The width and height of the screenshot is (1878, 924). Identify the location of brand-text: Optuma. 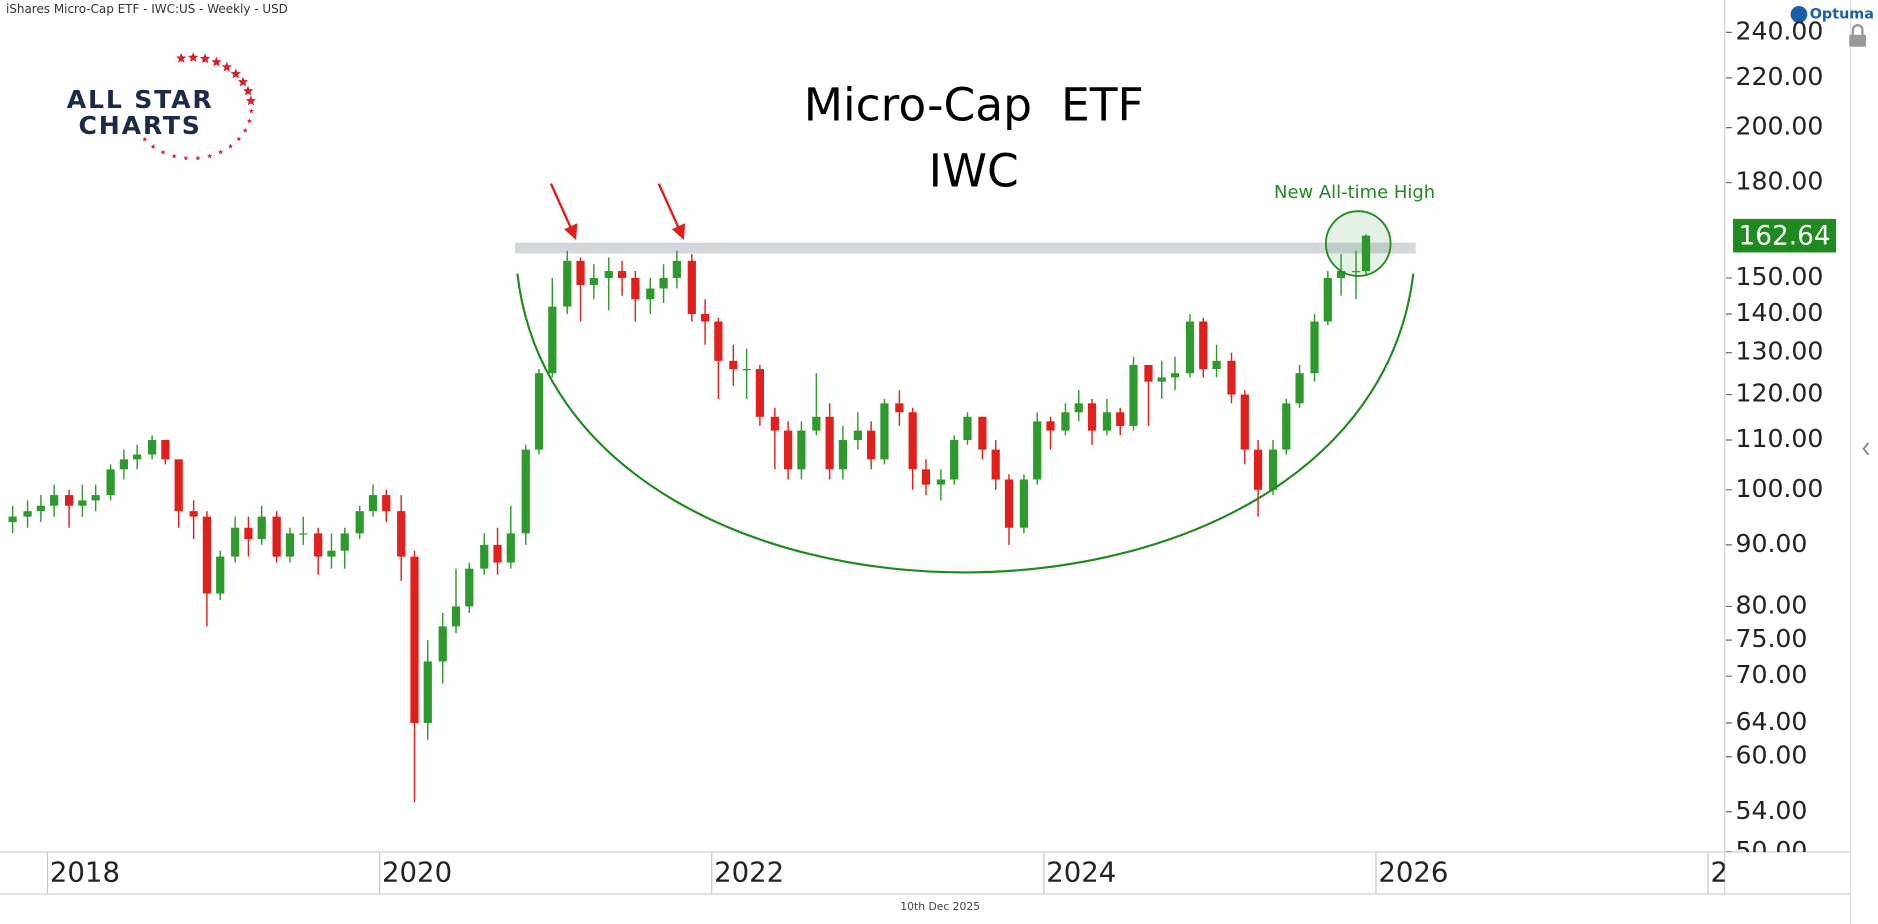
(1842, 14).